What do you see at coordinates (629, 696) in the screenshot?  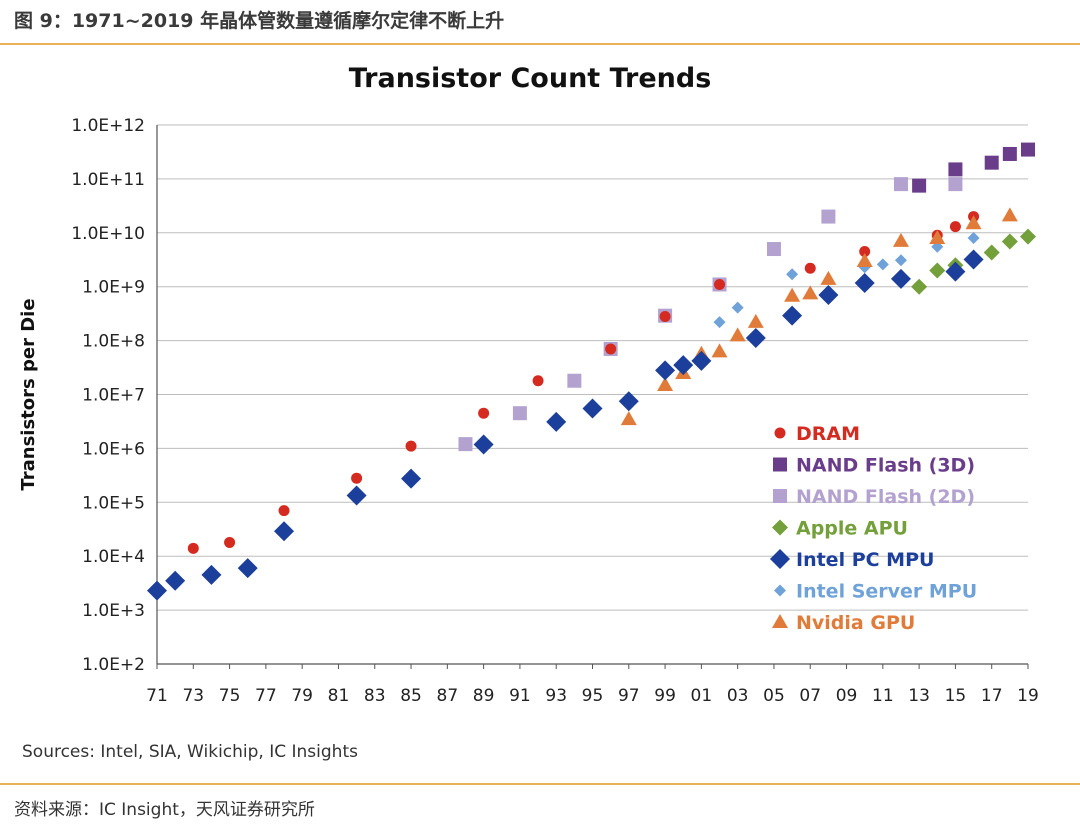 I see `x-tick-label: 97` at bounding box center [629, 696].